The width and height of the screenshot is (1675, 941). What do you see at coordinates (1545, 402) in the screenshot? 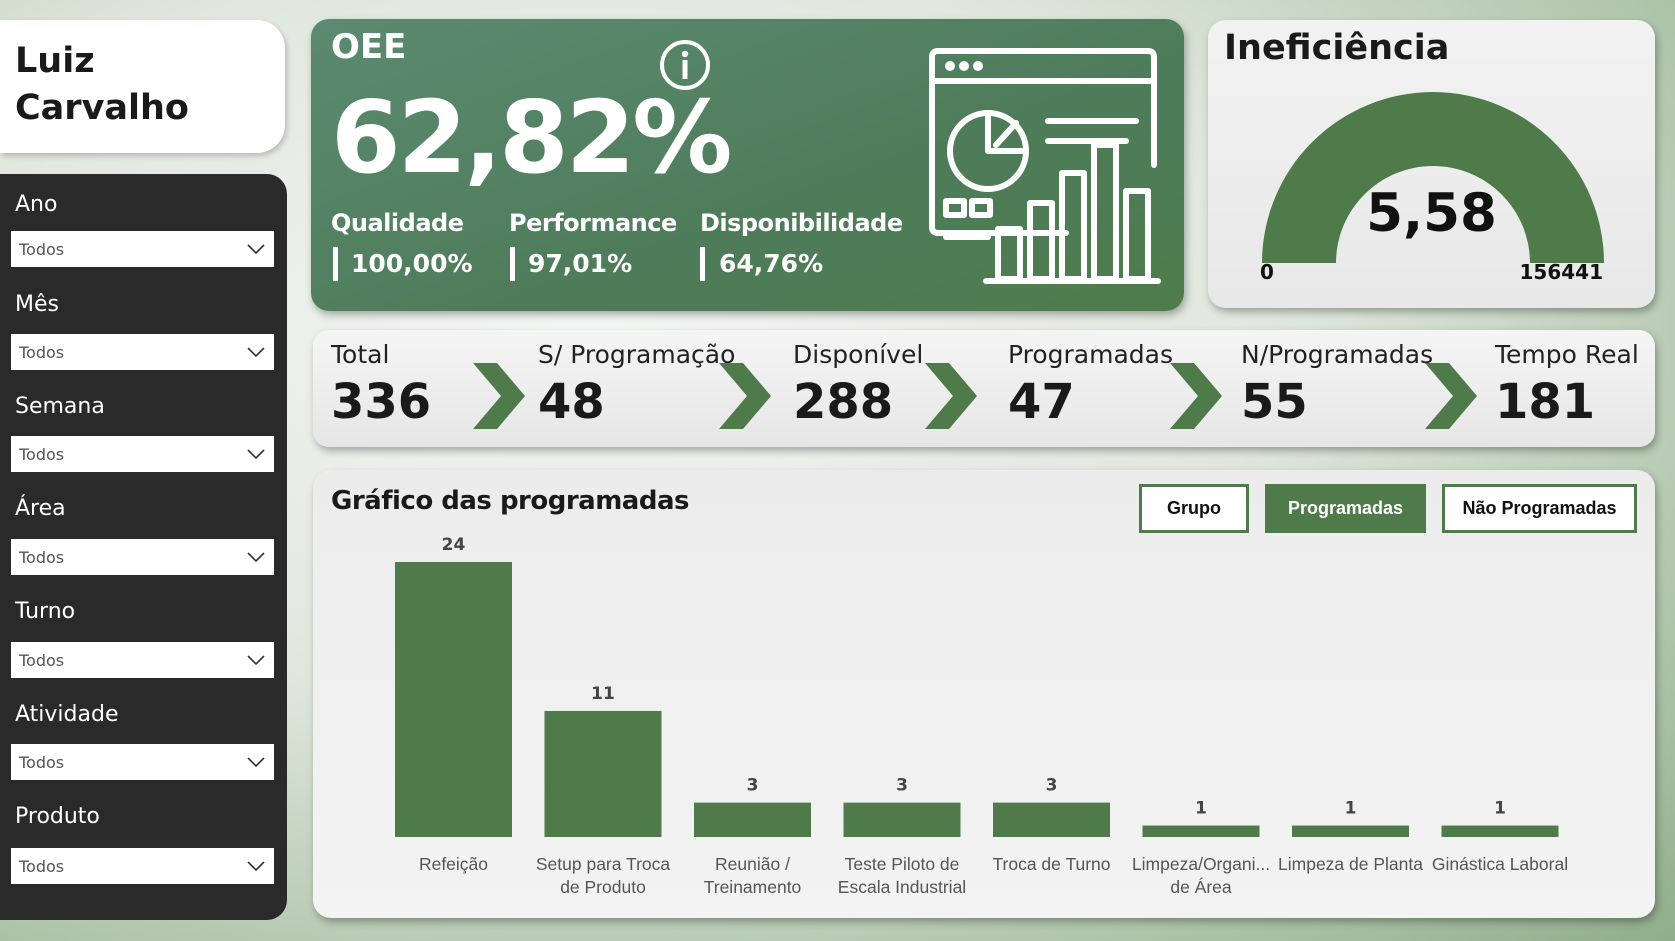
I see `flow-value-tempo-real: 181` at bounding box center [1545, 402].